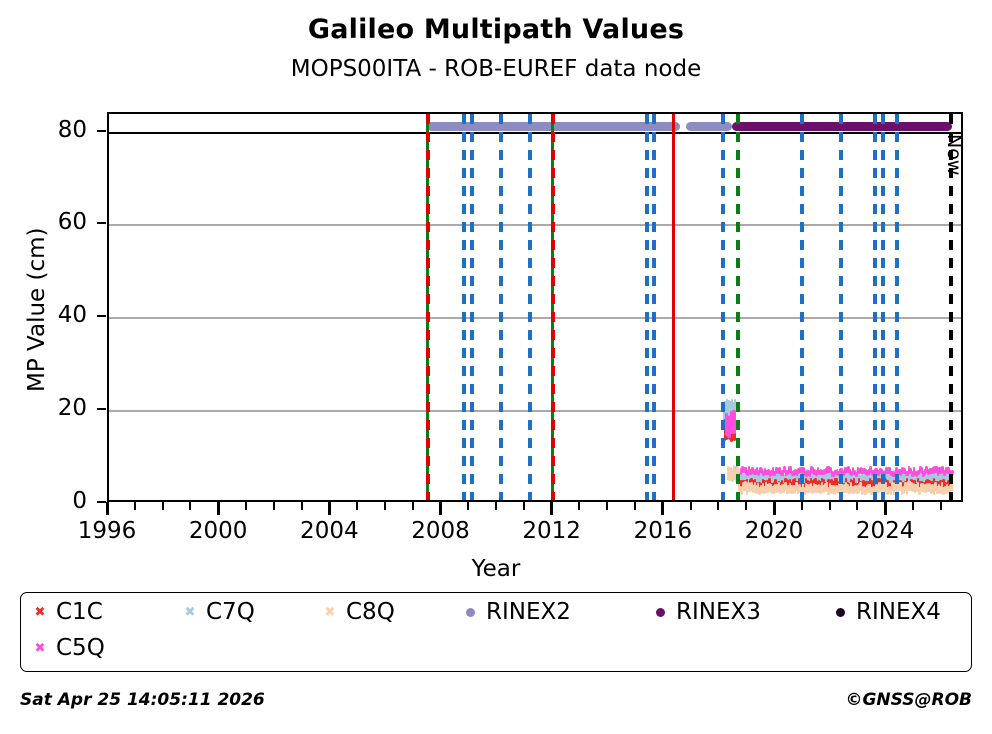  What do you see at coordinates (885, 508) in the screenshot?
I see `x-tick-2024` at bounding box center [885, 508].